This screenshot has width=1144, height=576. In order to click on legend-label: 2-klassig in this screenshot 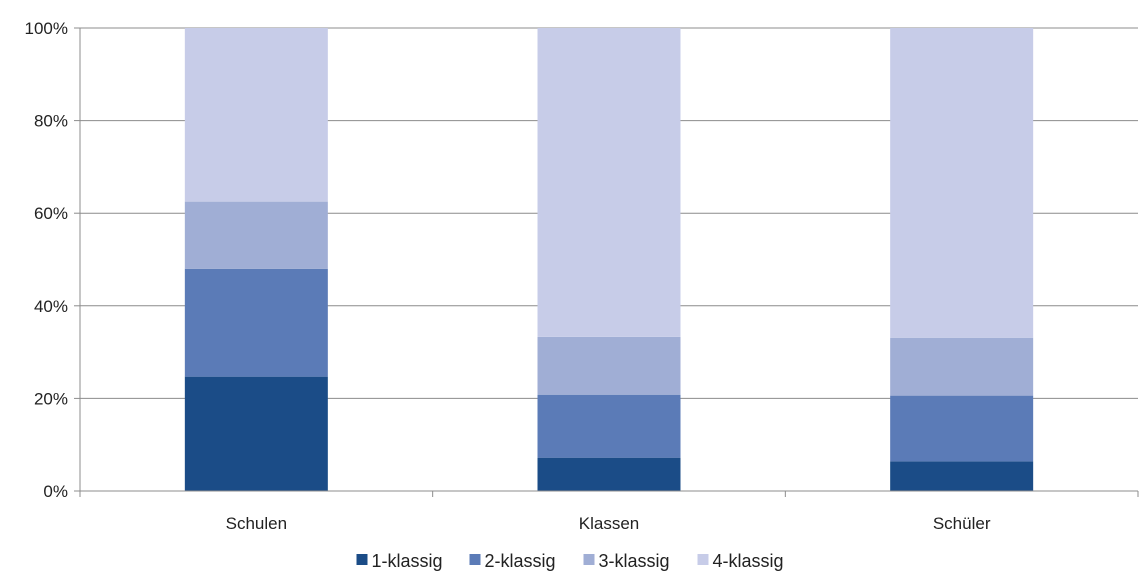, I will do `click(520, 561)`.